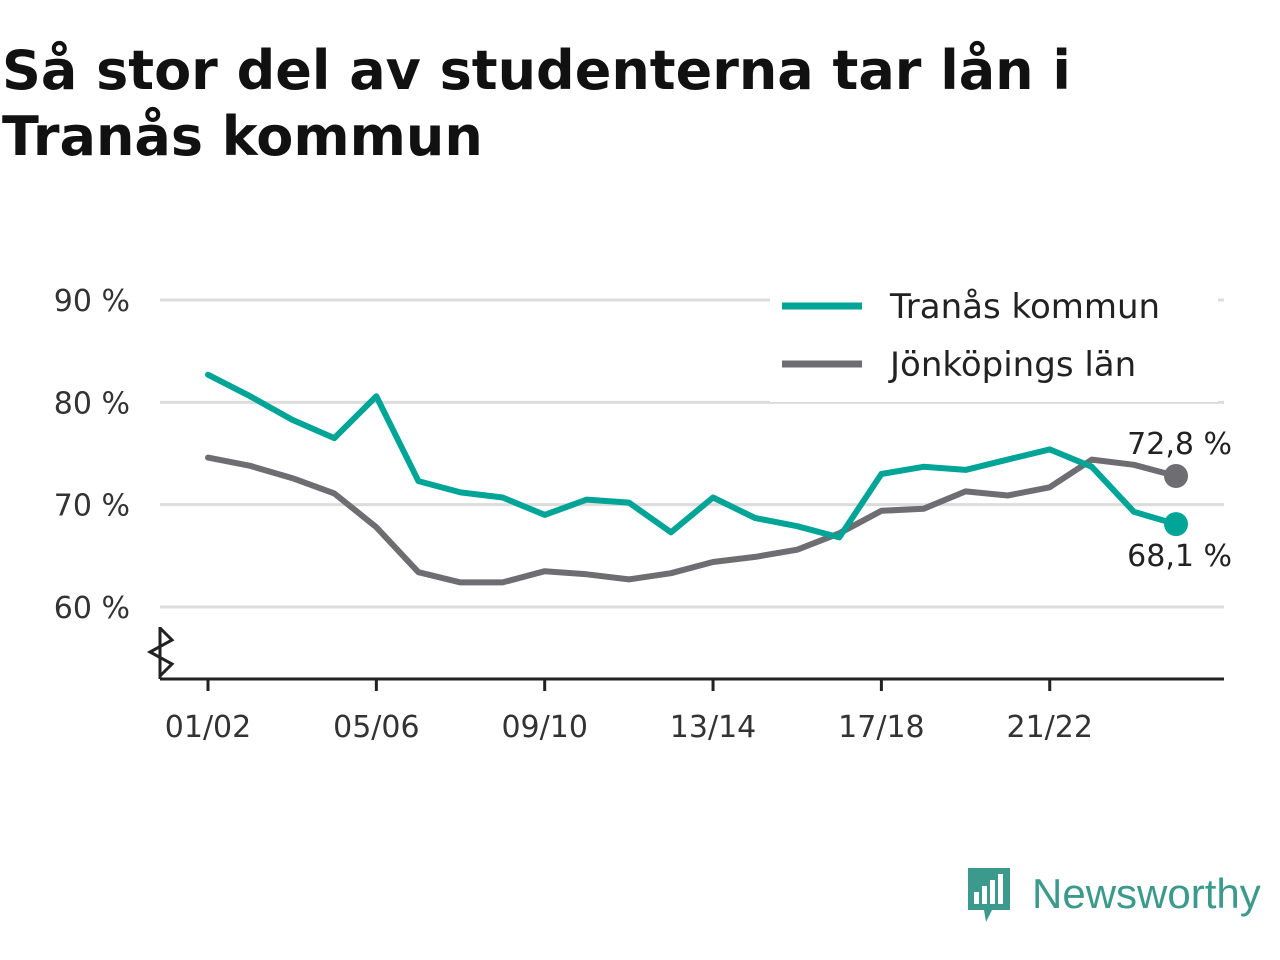 The width and height of the screenshot is (1280, 960). What do you see at coordinates (1024, 307) in the screenshot?
I see `legend-label: Tranås kommun` at bounding box center [1024, 307].